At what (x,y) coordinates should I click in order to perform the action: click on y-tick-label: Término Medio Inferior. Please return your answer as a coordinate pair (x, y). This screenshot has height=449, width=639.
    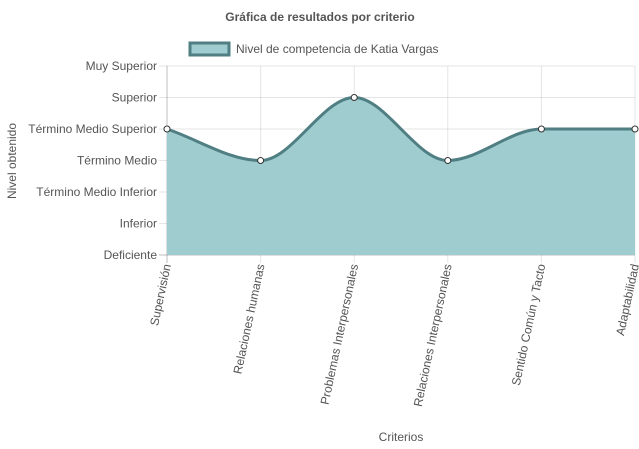
    Looking at the image, I should click on (96, 192).